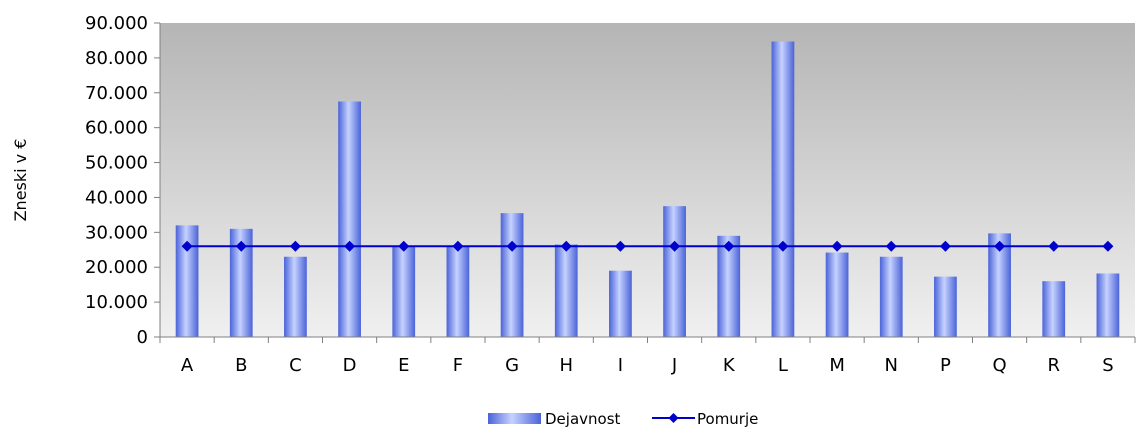  What do you see at coordinates (891, 246) in the screenshot?
I see `marker-N` at bounding box center [891, 246].